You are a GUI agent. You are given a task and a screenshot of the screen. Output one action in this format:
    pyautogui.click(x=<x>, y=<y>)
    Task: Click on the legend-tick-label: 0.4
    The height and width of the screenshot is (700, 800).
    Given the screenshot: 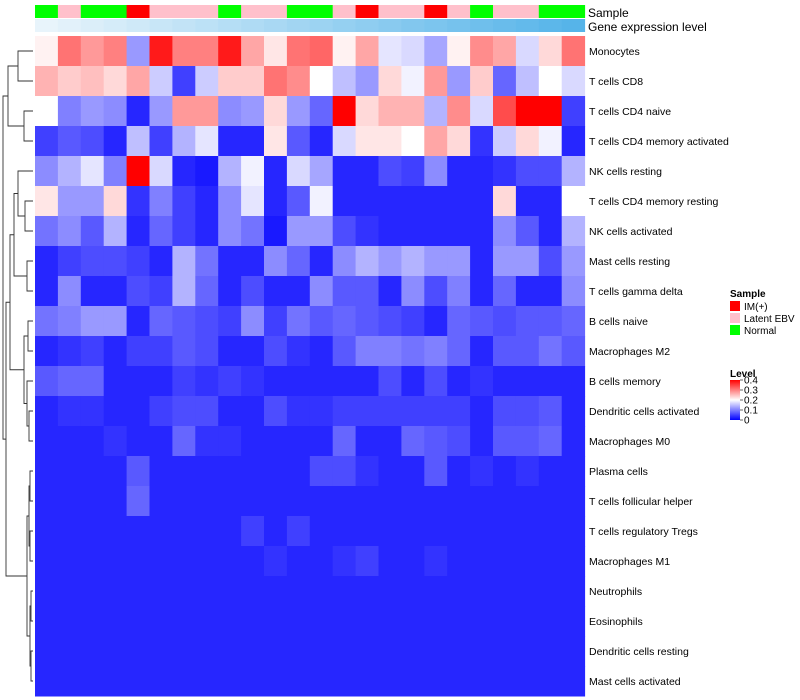 What is the action you would take?
    pyautogui.click(x=751, y=381)
    